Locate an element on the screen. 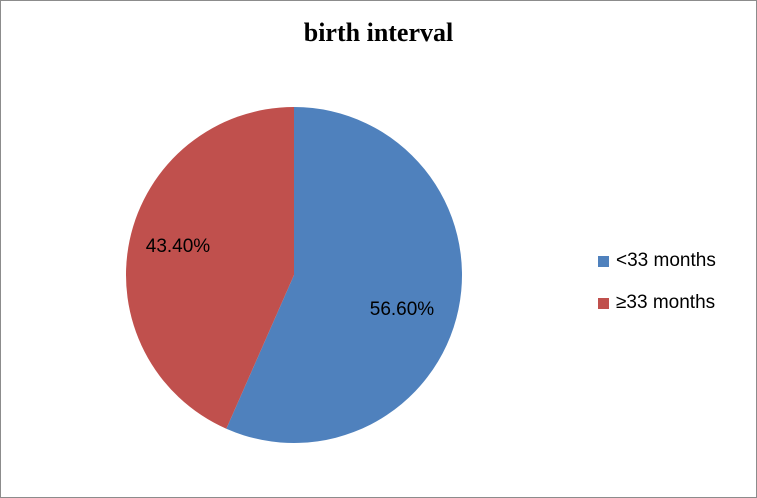 The width and height of the screenshot is (757, 498). legend-item-33-or-more: ≥33 months is located at coordinates (657, 303).